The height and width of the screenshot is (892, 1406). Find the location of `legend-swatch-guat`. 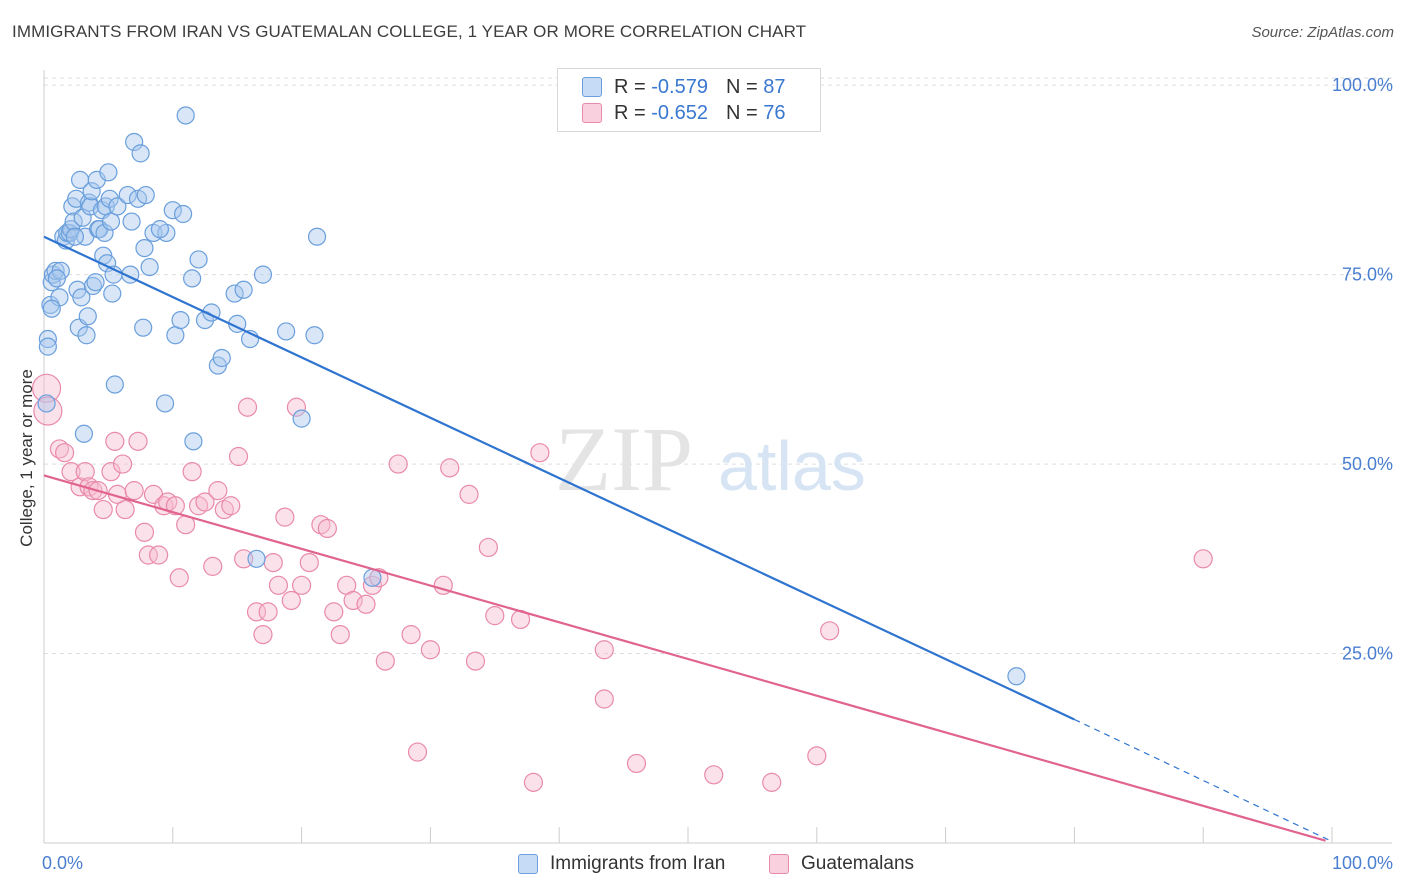

legend-swatch-guat is located at coordinates (592, 113).